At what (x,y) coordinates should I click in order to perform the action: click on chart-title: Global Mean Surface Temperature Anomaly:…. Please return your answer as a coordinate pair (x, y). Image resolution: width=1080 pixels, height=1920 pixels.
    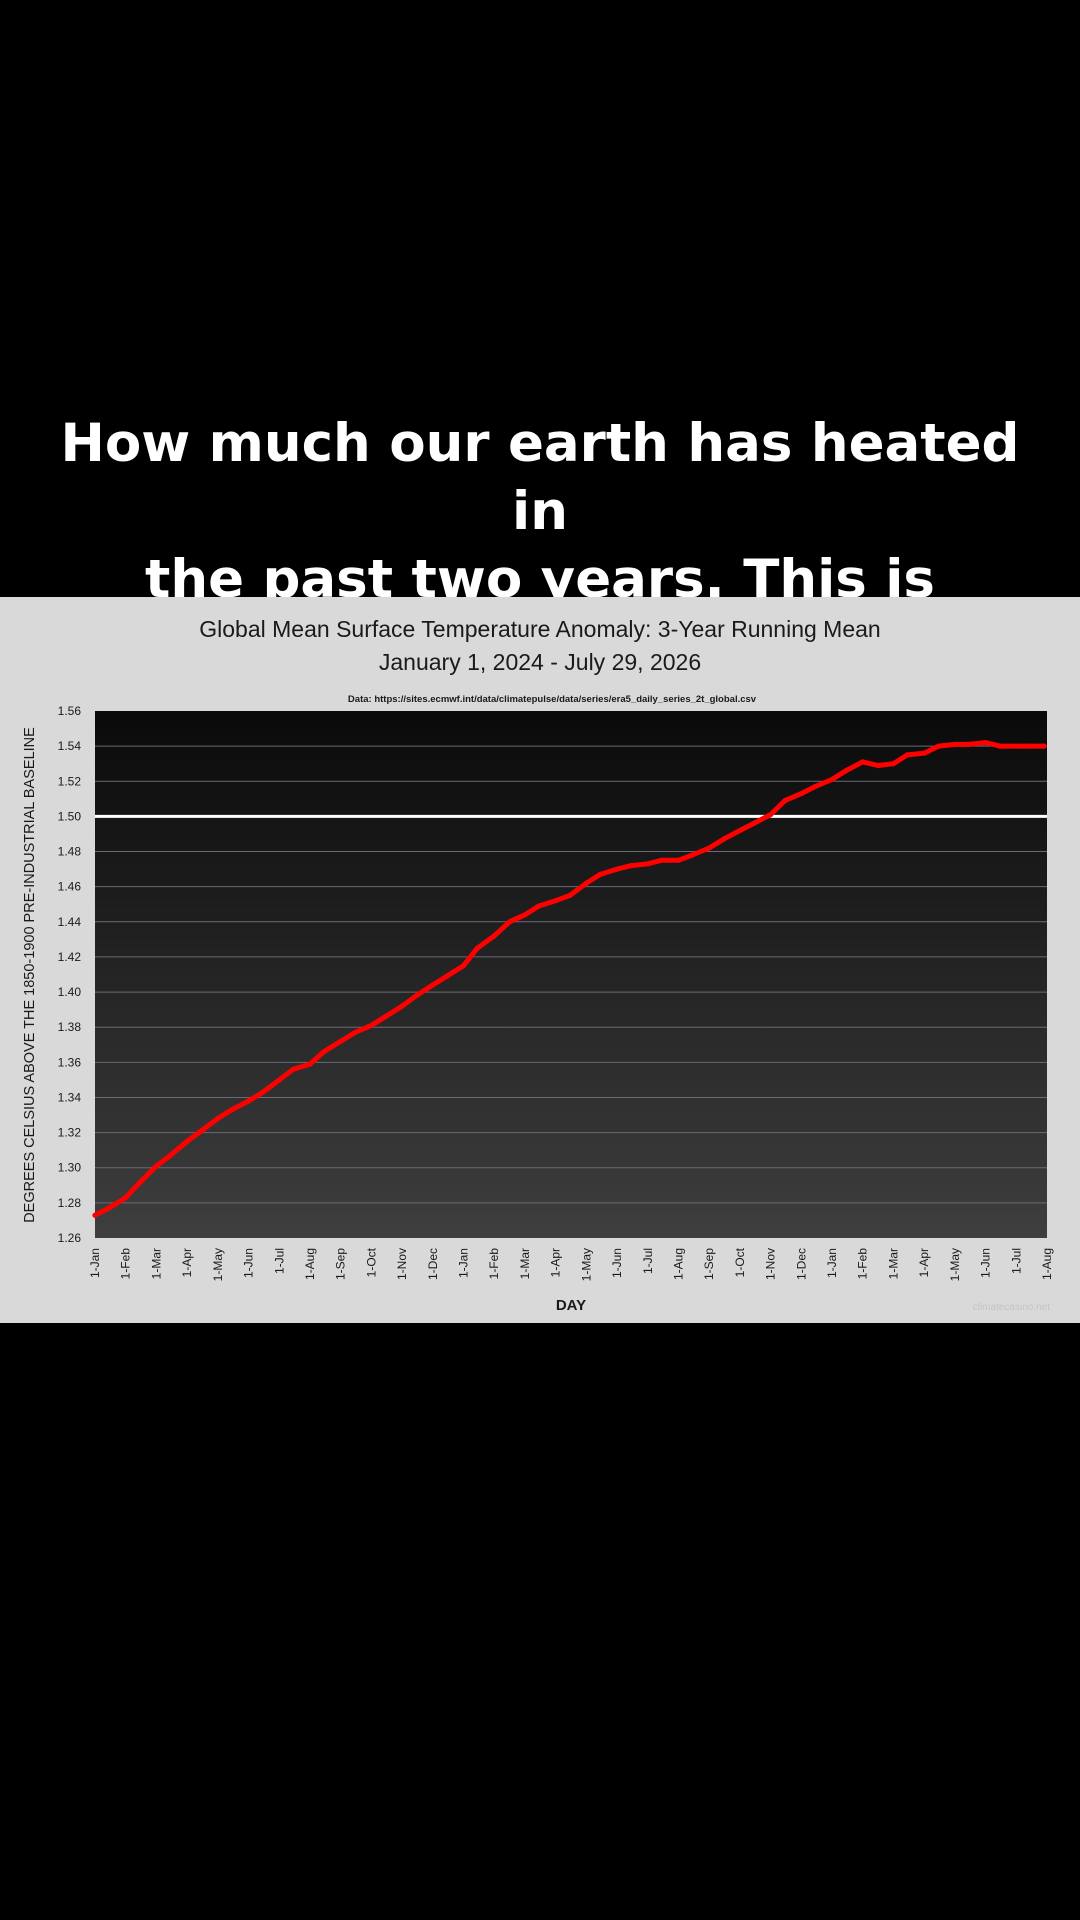
    Looking at the image, I should click on (539, 629).